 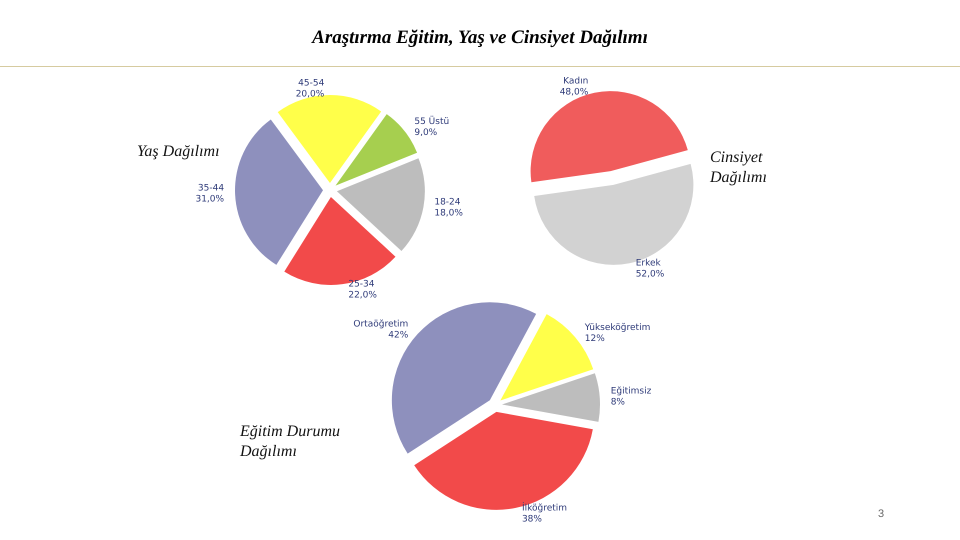 What do you see at coordinates (380, 324) in the screenshot?
I see `slice-label: Ortaöğretim` at bounding box center [380, 324].